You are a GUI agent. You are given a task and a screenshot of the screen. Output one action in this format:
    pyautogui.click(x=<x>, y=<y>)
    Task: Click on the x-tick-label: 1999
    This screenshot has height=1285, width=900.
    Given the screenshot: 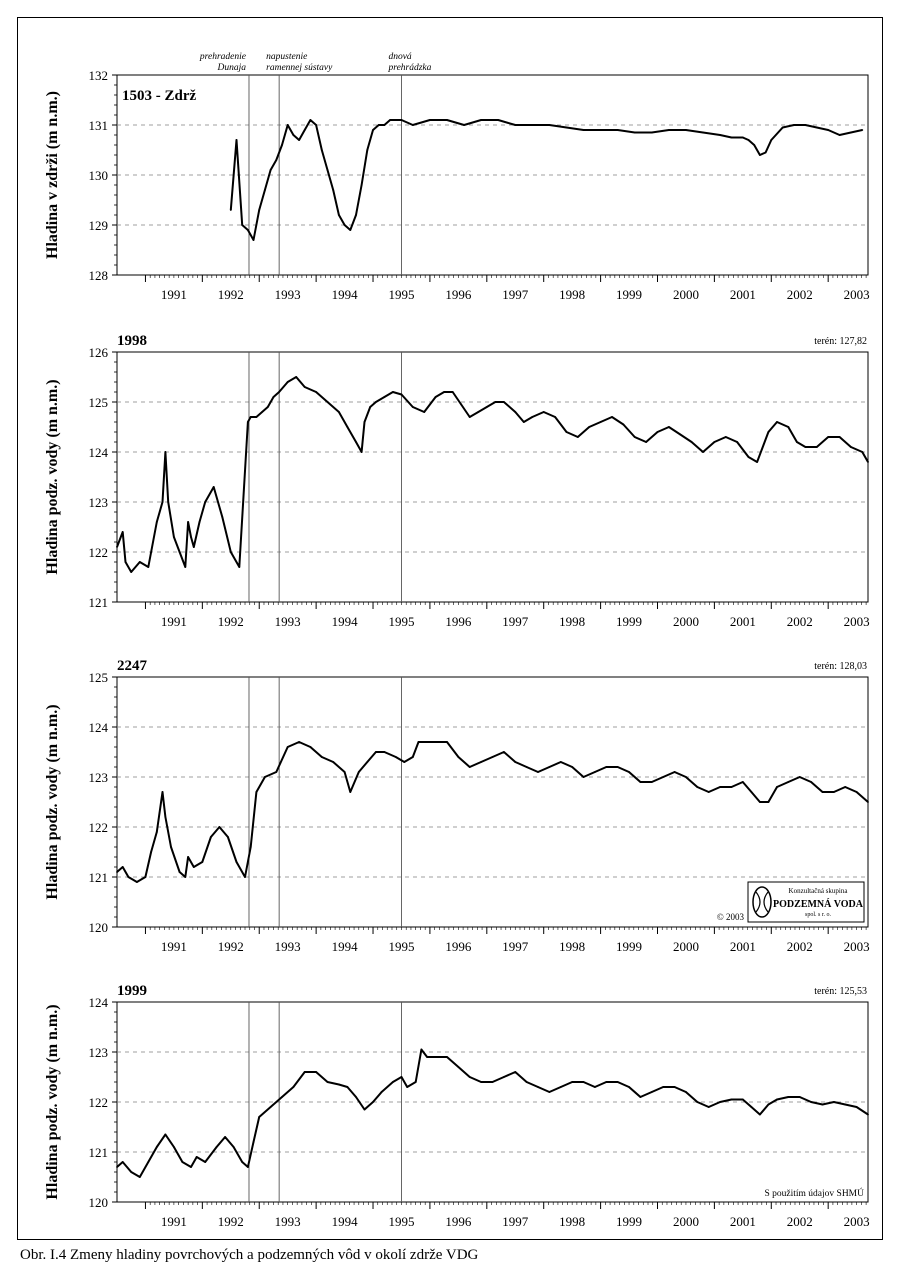 What is the action you would take?
    pyautogui.click(x=629, y=1221)
    